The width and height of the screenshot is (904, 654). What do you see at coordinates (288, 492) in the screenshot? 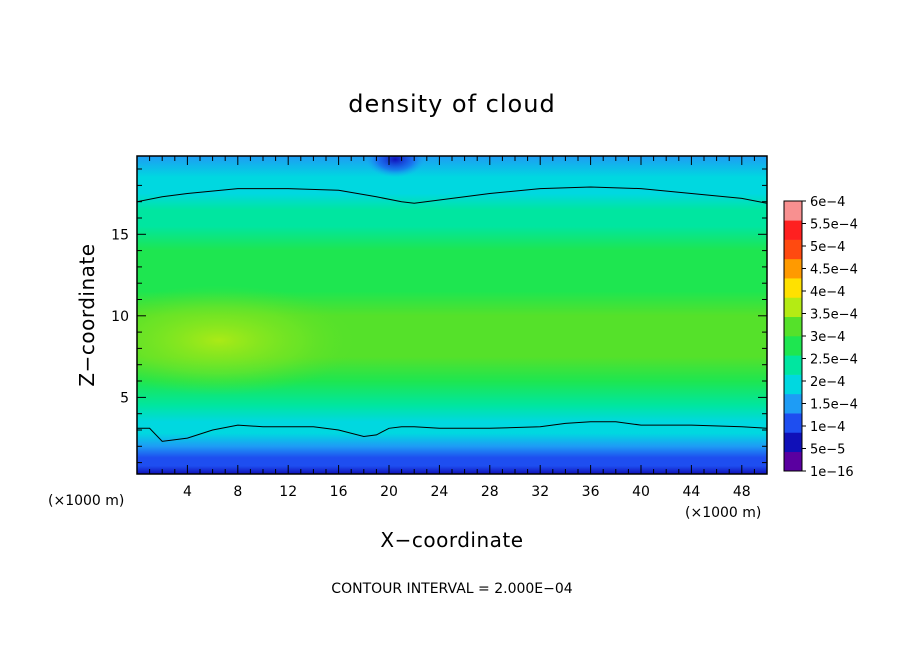
I see `x-tick-label: 12` at bounding box center [288, 492].